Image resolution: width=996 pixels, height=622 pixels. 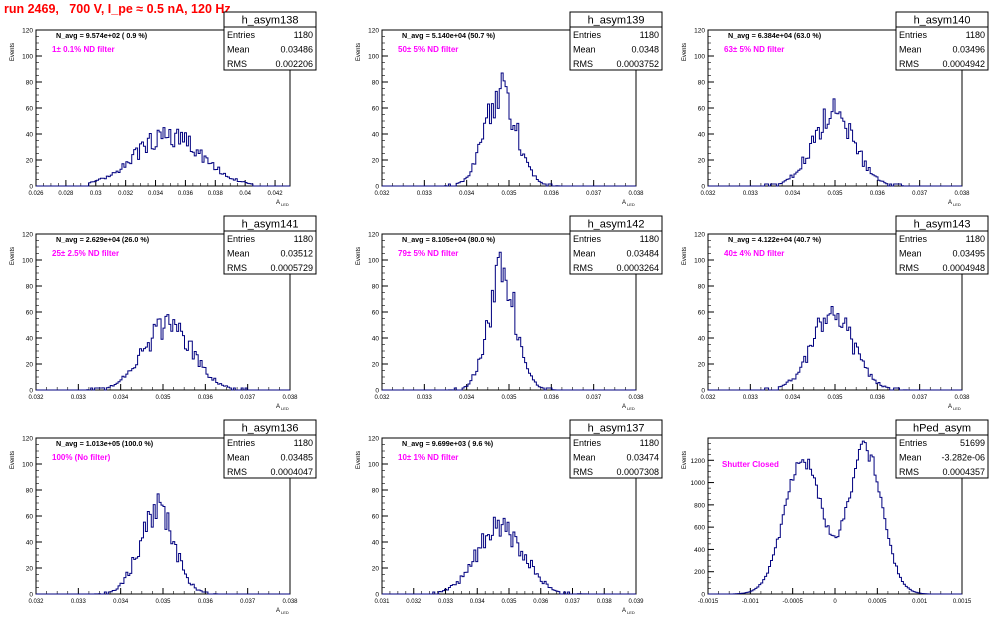 What do you see at coordinates (637, 472) in the screenshot?
I see `stats-value-rms: 0.0007308` at bounding box center [637, 472].